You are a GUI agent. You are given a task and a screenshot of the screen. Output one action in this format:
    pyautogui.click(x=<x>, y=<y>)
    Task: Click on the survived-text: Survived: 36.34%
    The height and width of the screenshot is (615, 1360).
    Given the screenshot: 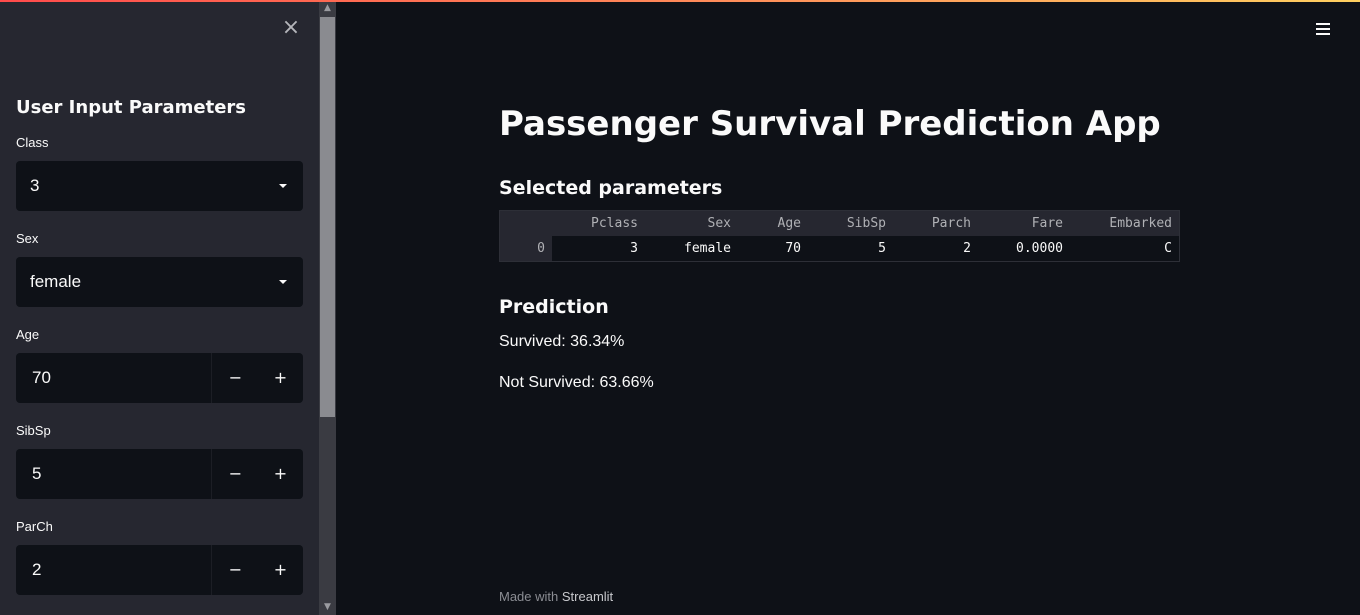 What is the action you would take?
    pyautogui.click(x=562, y=341)
    